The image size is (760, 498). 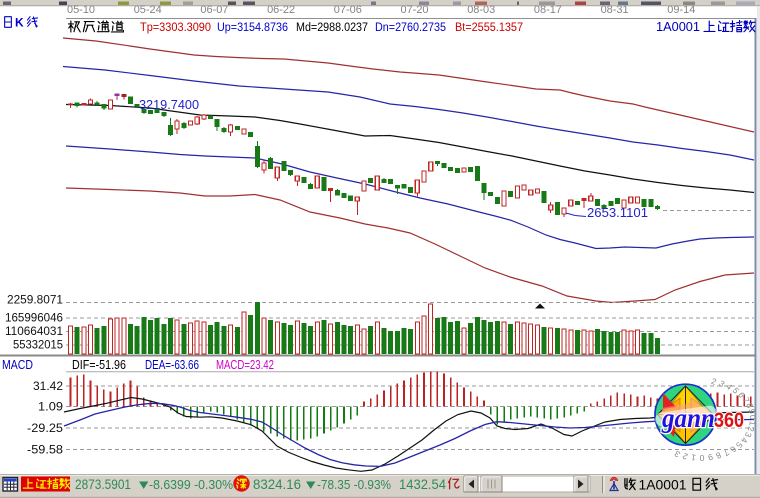 What do you see at coordinates (48, 386) in the screenshot?
I see `svg-text: 31.42` at bounding box center [48, 386].